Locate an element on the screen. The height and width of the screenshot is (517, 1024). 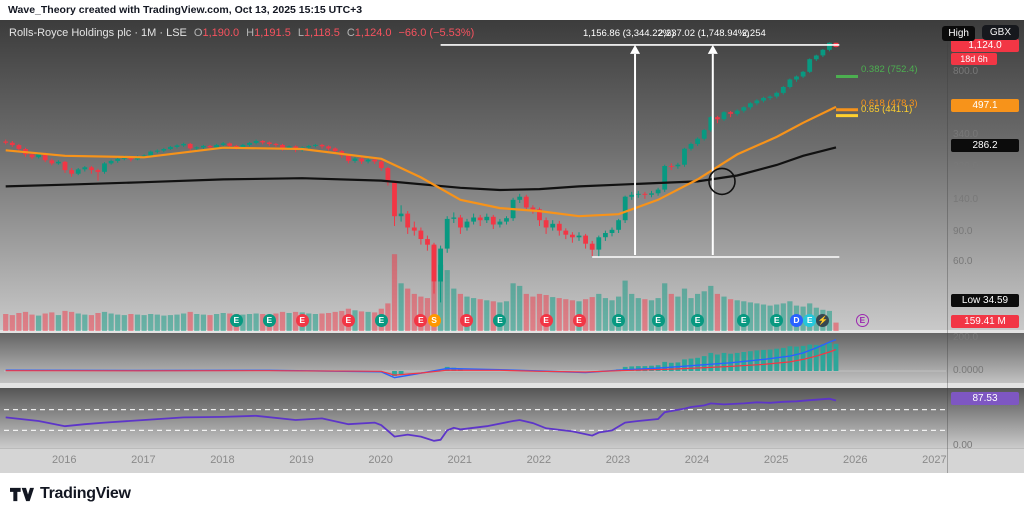
high-value: 1,191.5 is located at coordinates (272, 33).